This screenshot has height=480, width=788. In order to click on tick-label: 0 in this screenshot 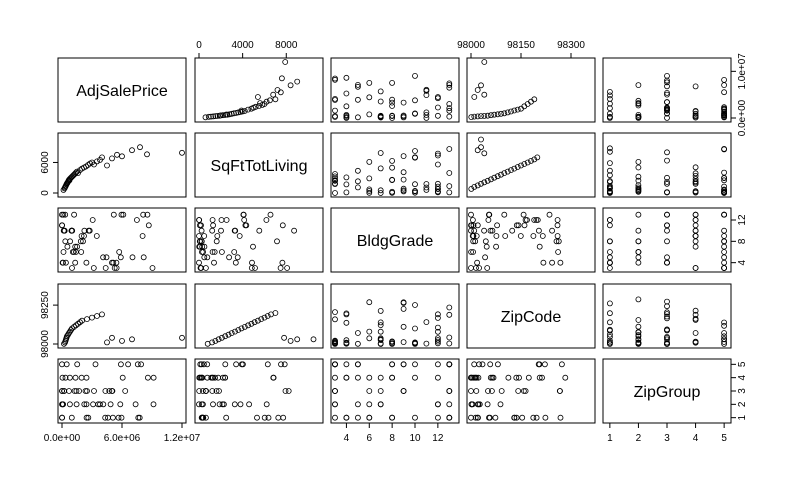, I will do `click(199, 45)`.